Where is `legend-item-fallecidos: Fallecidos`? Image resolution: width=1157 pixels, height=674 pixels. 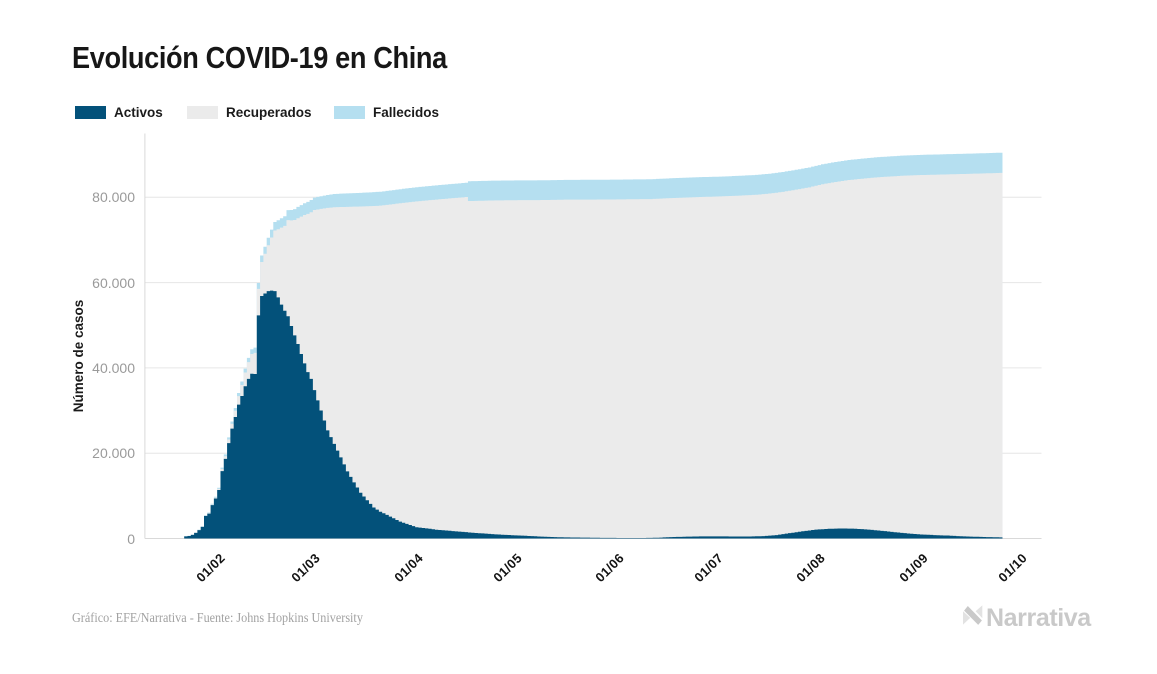 legend-item-fallecidos: Fallecidos is located at coordinates (386, 112).